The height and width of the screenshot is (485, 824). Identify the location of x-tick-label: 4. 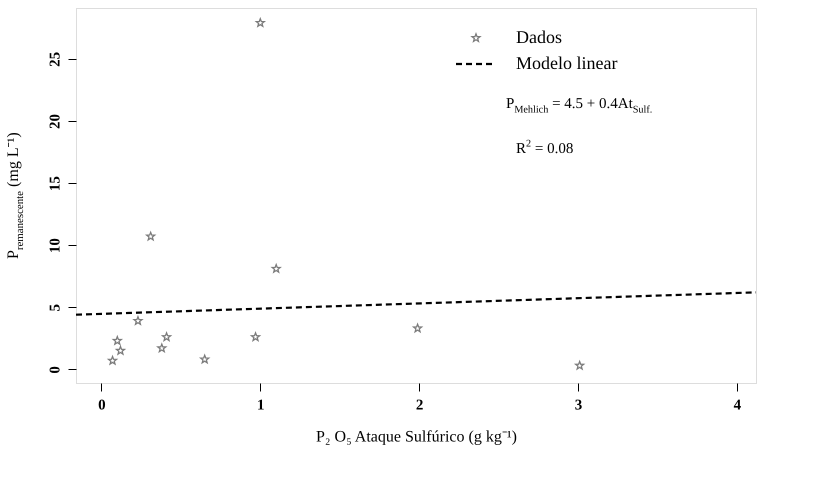
(738, 406).